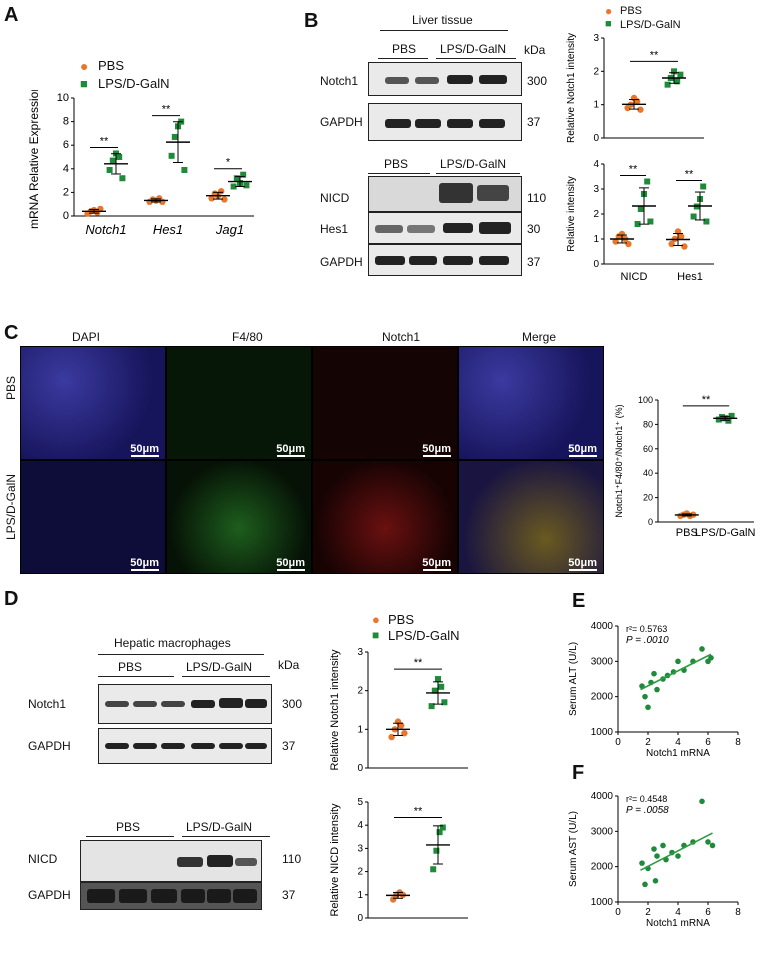 The width and height of the screenshot is (763, 960). What do you see at coordinates (602, 697) in the screenshot?
I see `y-tick-label: 2000` at bounding box center [602, 697].